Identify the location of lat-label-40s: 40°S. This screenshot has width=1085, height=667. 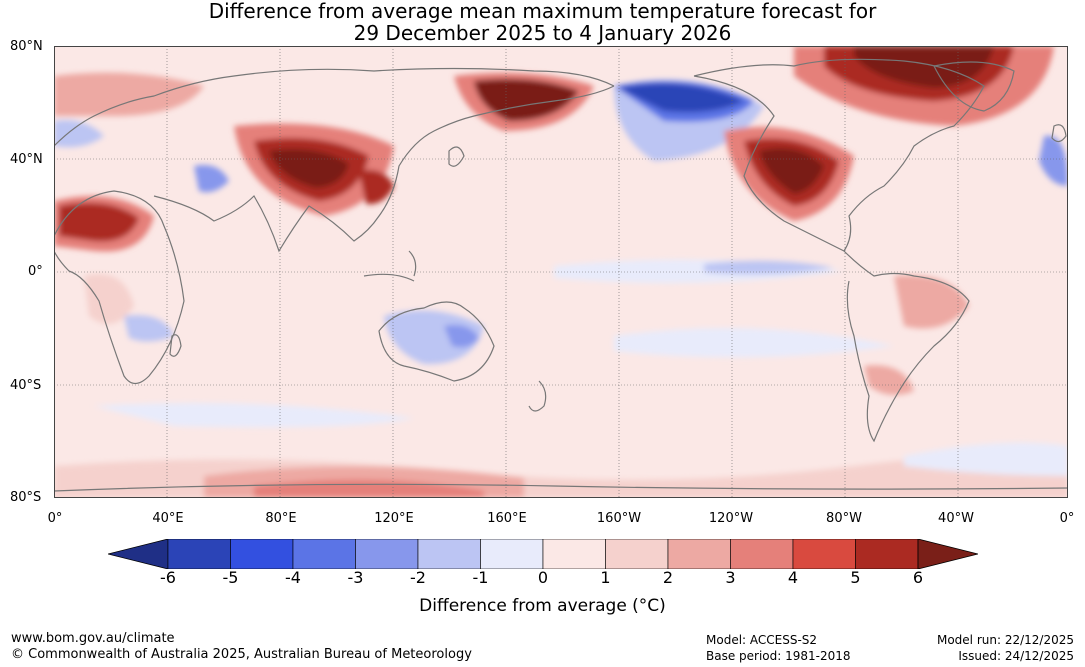
(26, 385).